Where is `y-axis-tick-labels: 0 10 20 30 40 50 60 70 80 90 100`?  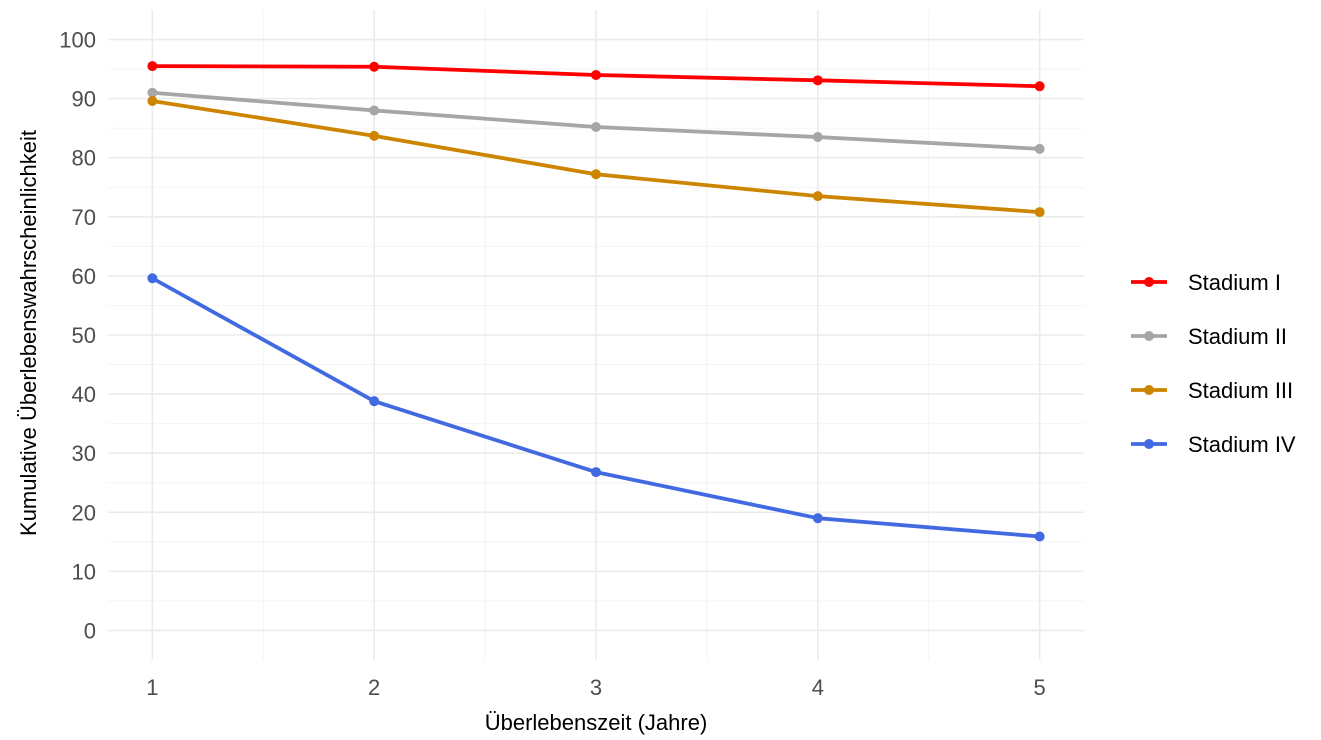
y-axis-tick-labels: 0 10 20 30 40 50 60 70 80 90 100 is located at coordinates (77, 336).